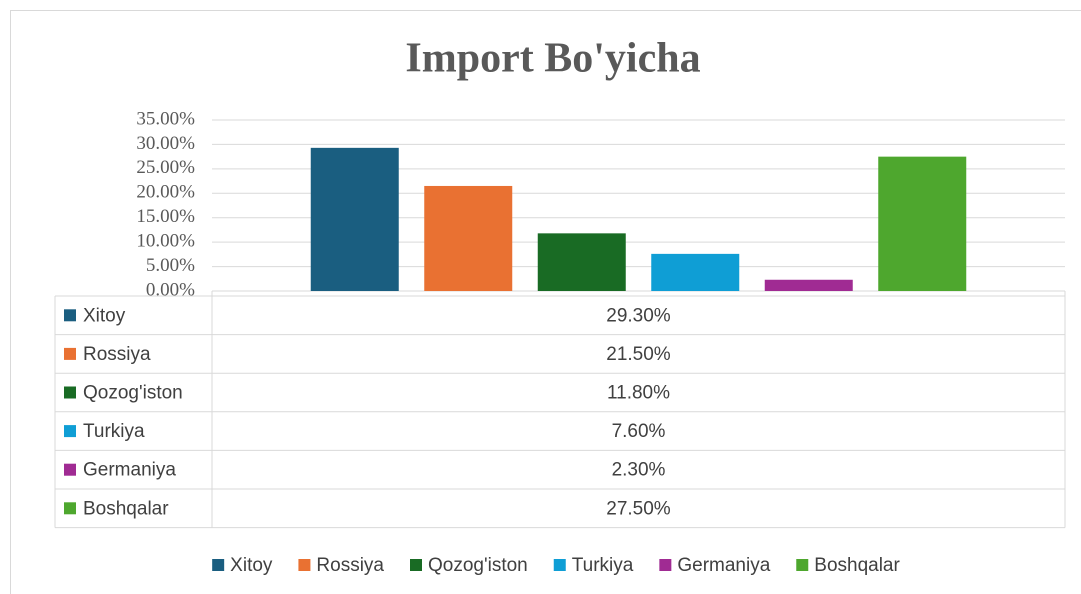 This screenshot has height=594, width=1081. Describe the element at coordinates (165, 216) in the screenshot. I see `y-tick-label: 15.00%` at that location.